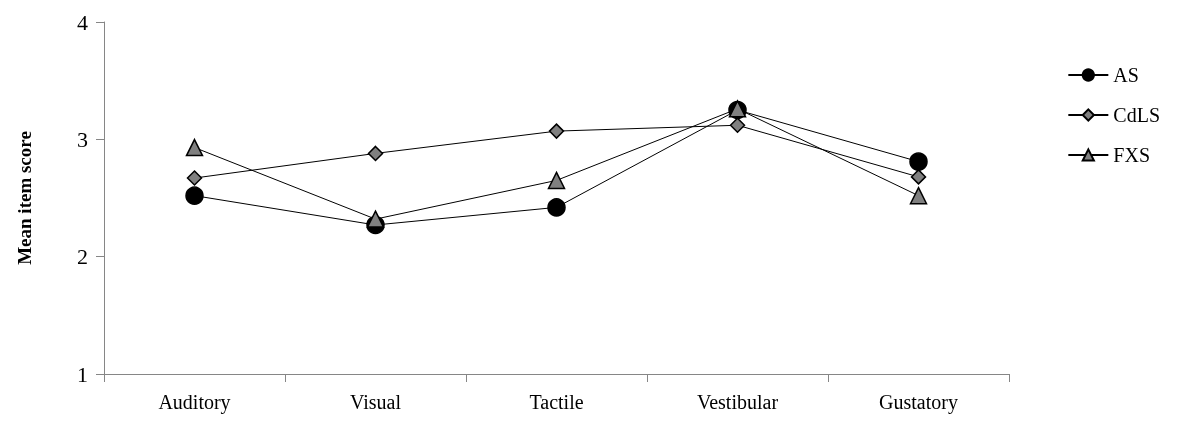 This screenshot has height=421, width=1185. What do you see at coordinates (24, 198) in the screenshot?
I see `y-axis-title: Mean item score` at bounding box center [24, 198].